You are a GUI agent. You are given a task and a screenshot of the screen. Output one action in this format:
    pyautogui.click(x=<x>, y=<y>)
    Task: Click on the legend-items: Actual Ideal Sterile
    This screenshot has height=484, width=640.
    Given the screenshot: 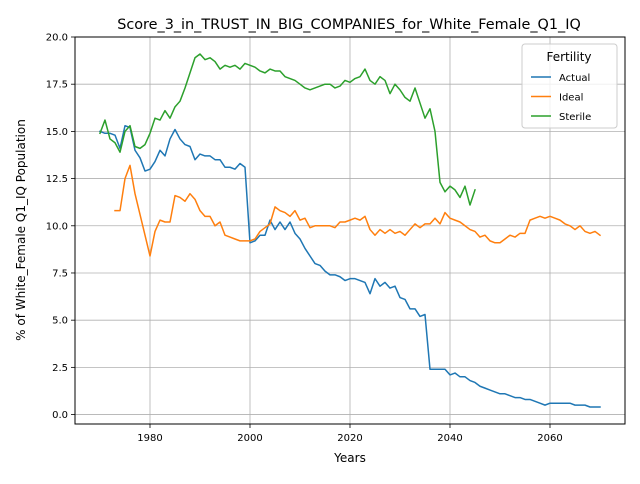 What is the action you would take?
    pyautogui.click(x=561, y=98)
    